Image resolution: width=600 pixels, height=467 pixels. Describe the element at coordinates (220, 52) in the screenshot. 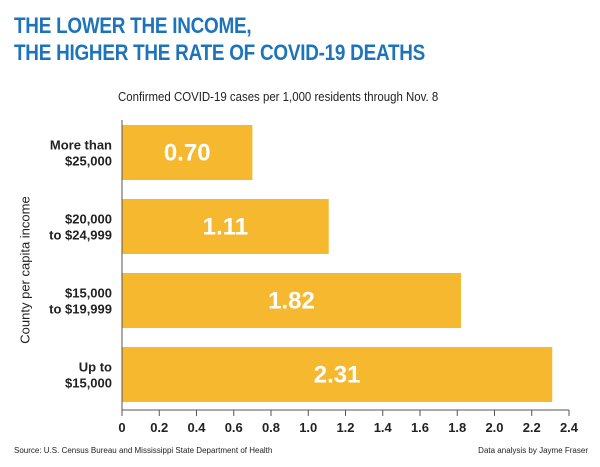

I see `title-line-2: THE HIGHER THE RATE OF COVID-19 DEATHS` at that location.